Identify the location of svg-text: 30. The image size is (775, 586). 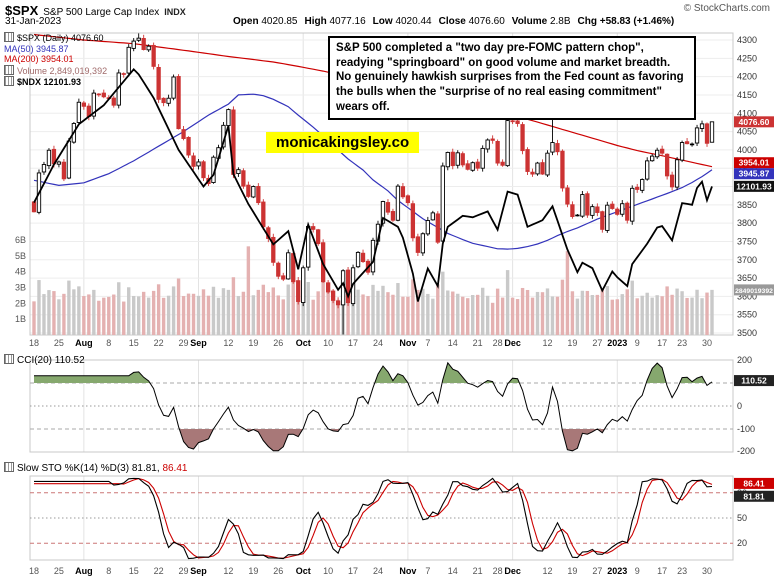
(707, 343).